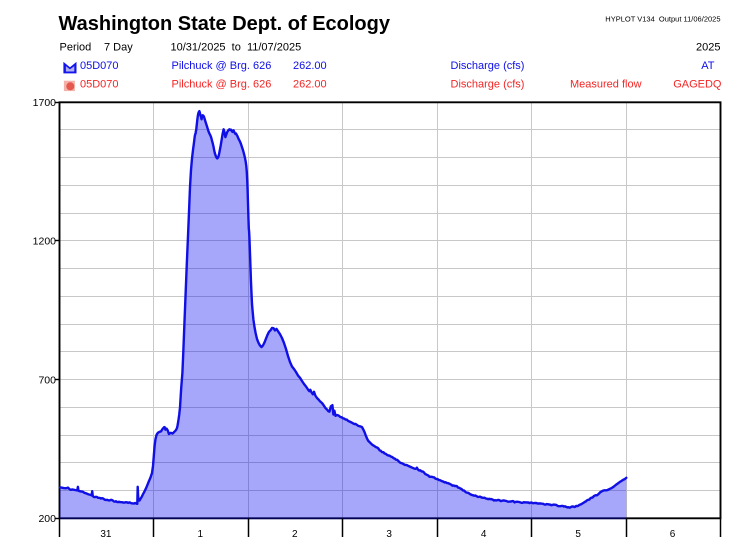 The height and width of the screenshot is (555, 740). What do you see at coordinates (225, 24) in the screenshot?
I see `svg-text:Washington State Dept. of Ecol: Washington State Dept. of Ecology` at bounding box center [225, 24].